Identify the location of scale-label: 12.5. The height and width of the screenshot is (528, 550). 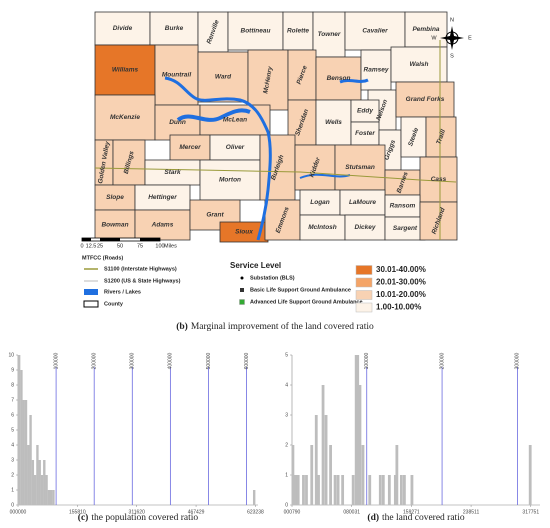
(91, 246).